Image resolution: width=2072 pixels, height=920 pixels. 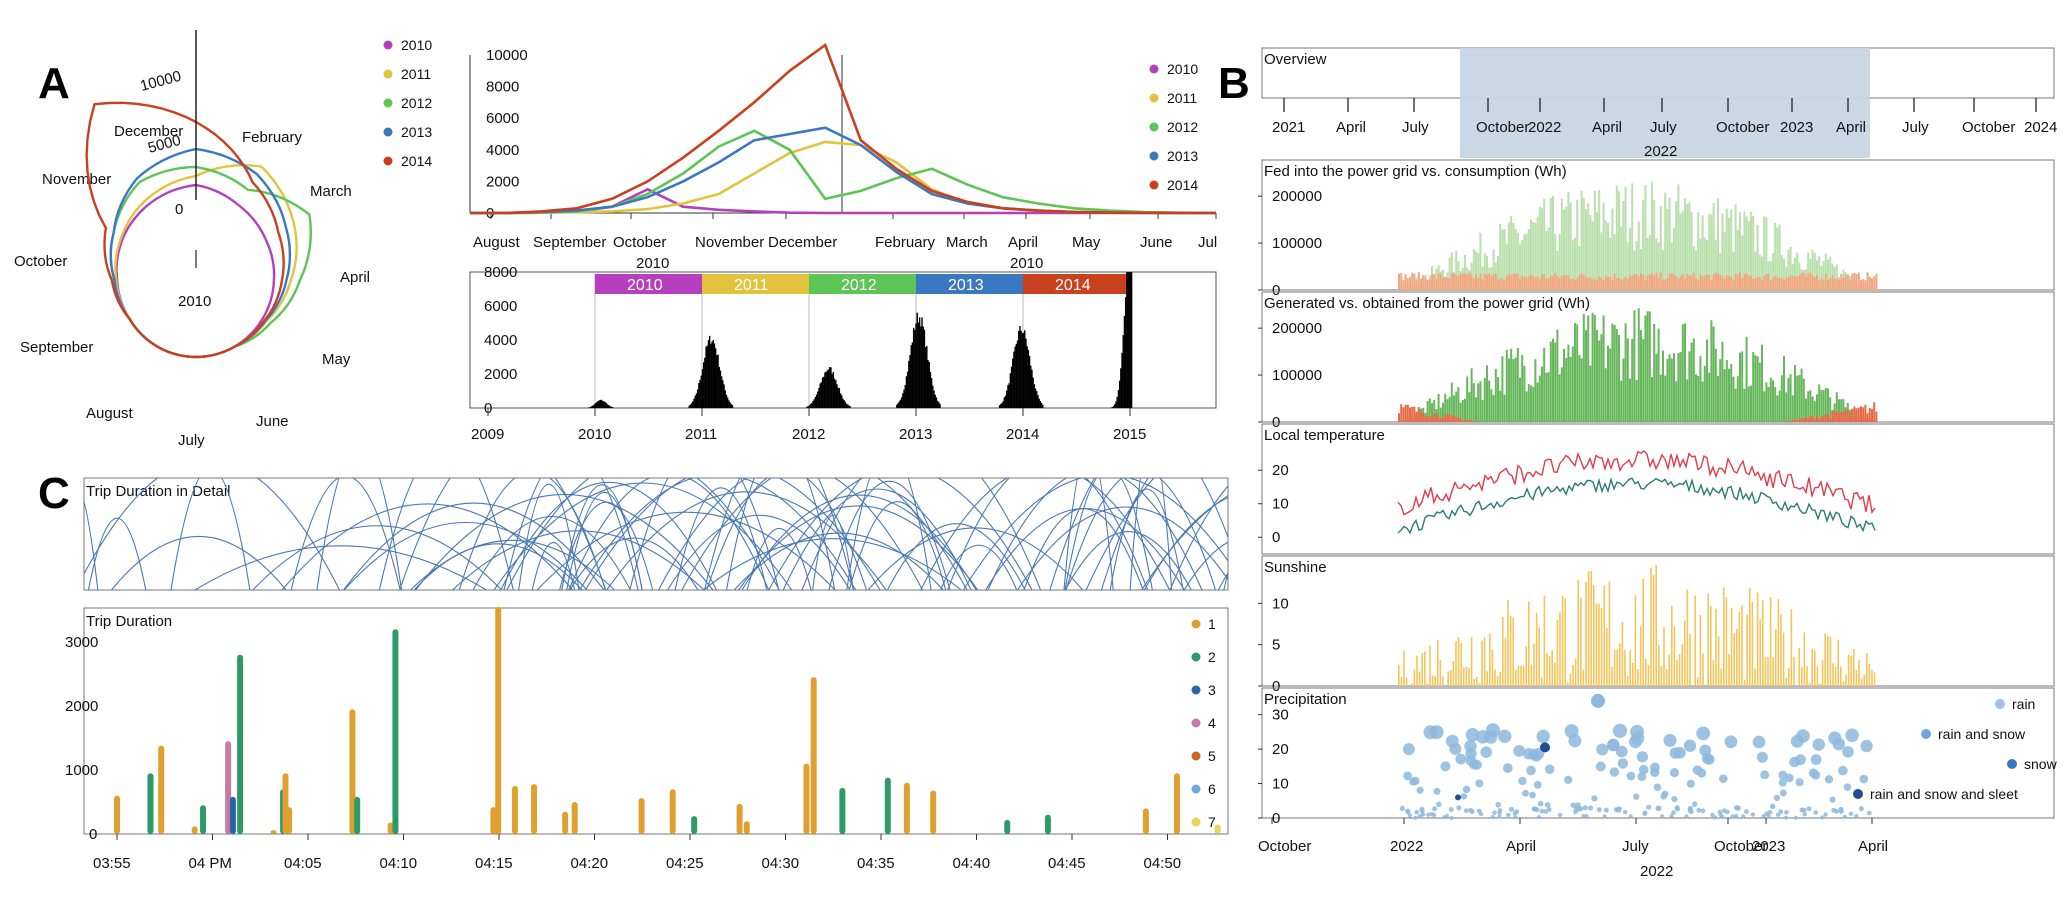 I want to click on trips-xtick-6: 04:25, so click(x=685, y=863).